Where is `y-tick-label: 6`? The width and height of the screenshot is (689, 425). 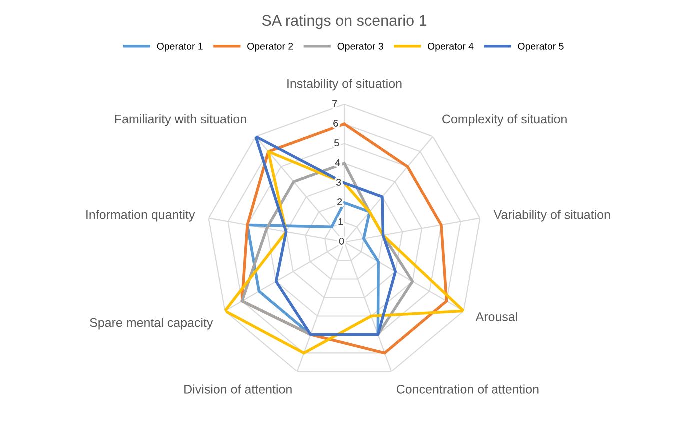
y-tick-label: 6 is located at coordinates (336, 123).